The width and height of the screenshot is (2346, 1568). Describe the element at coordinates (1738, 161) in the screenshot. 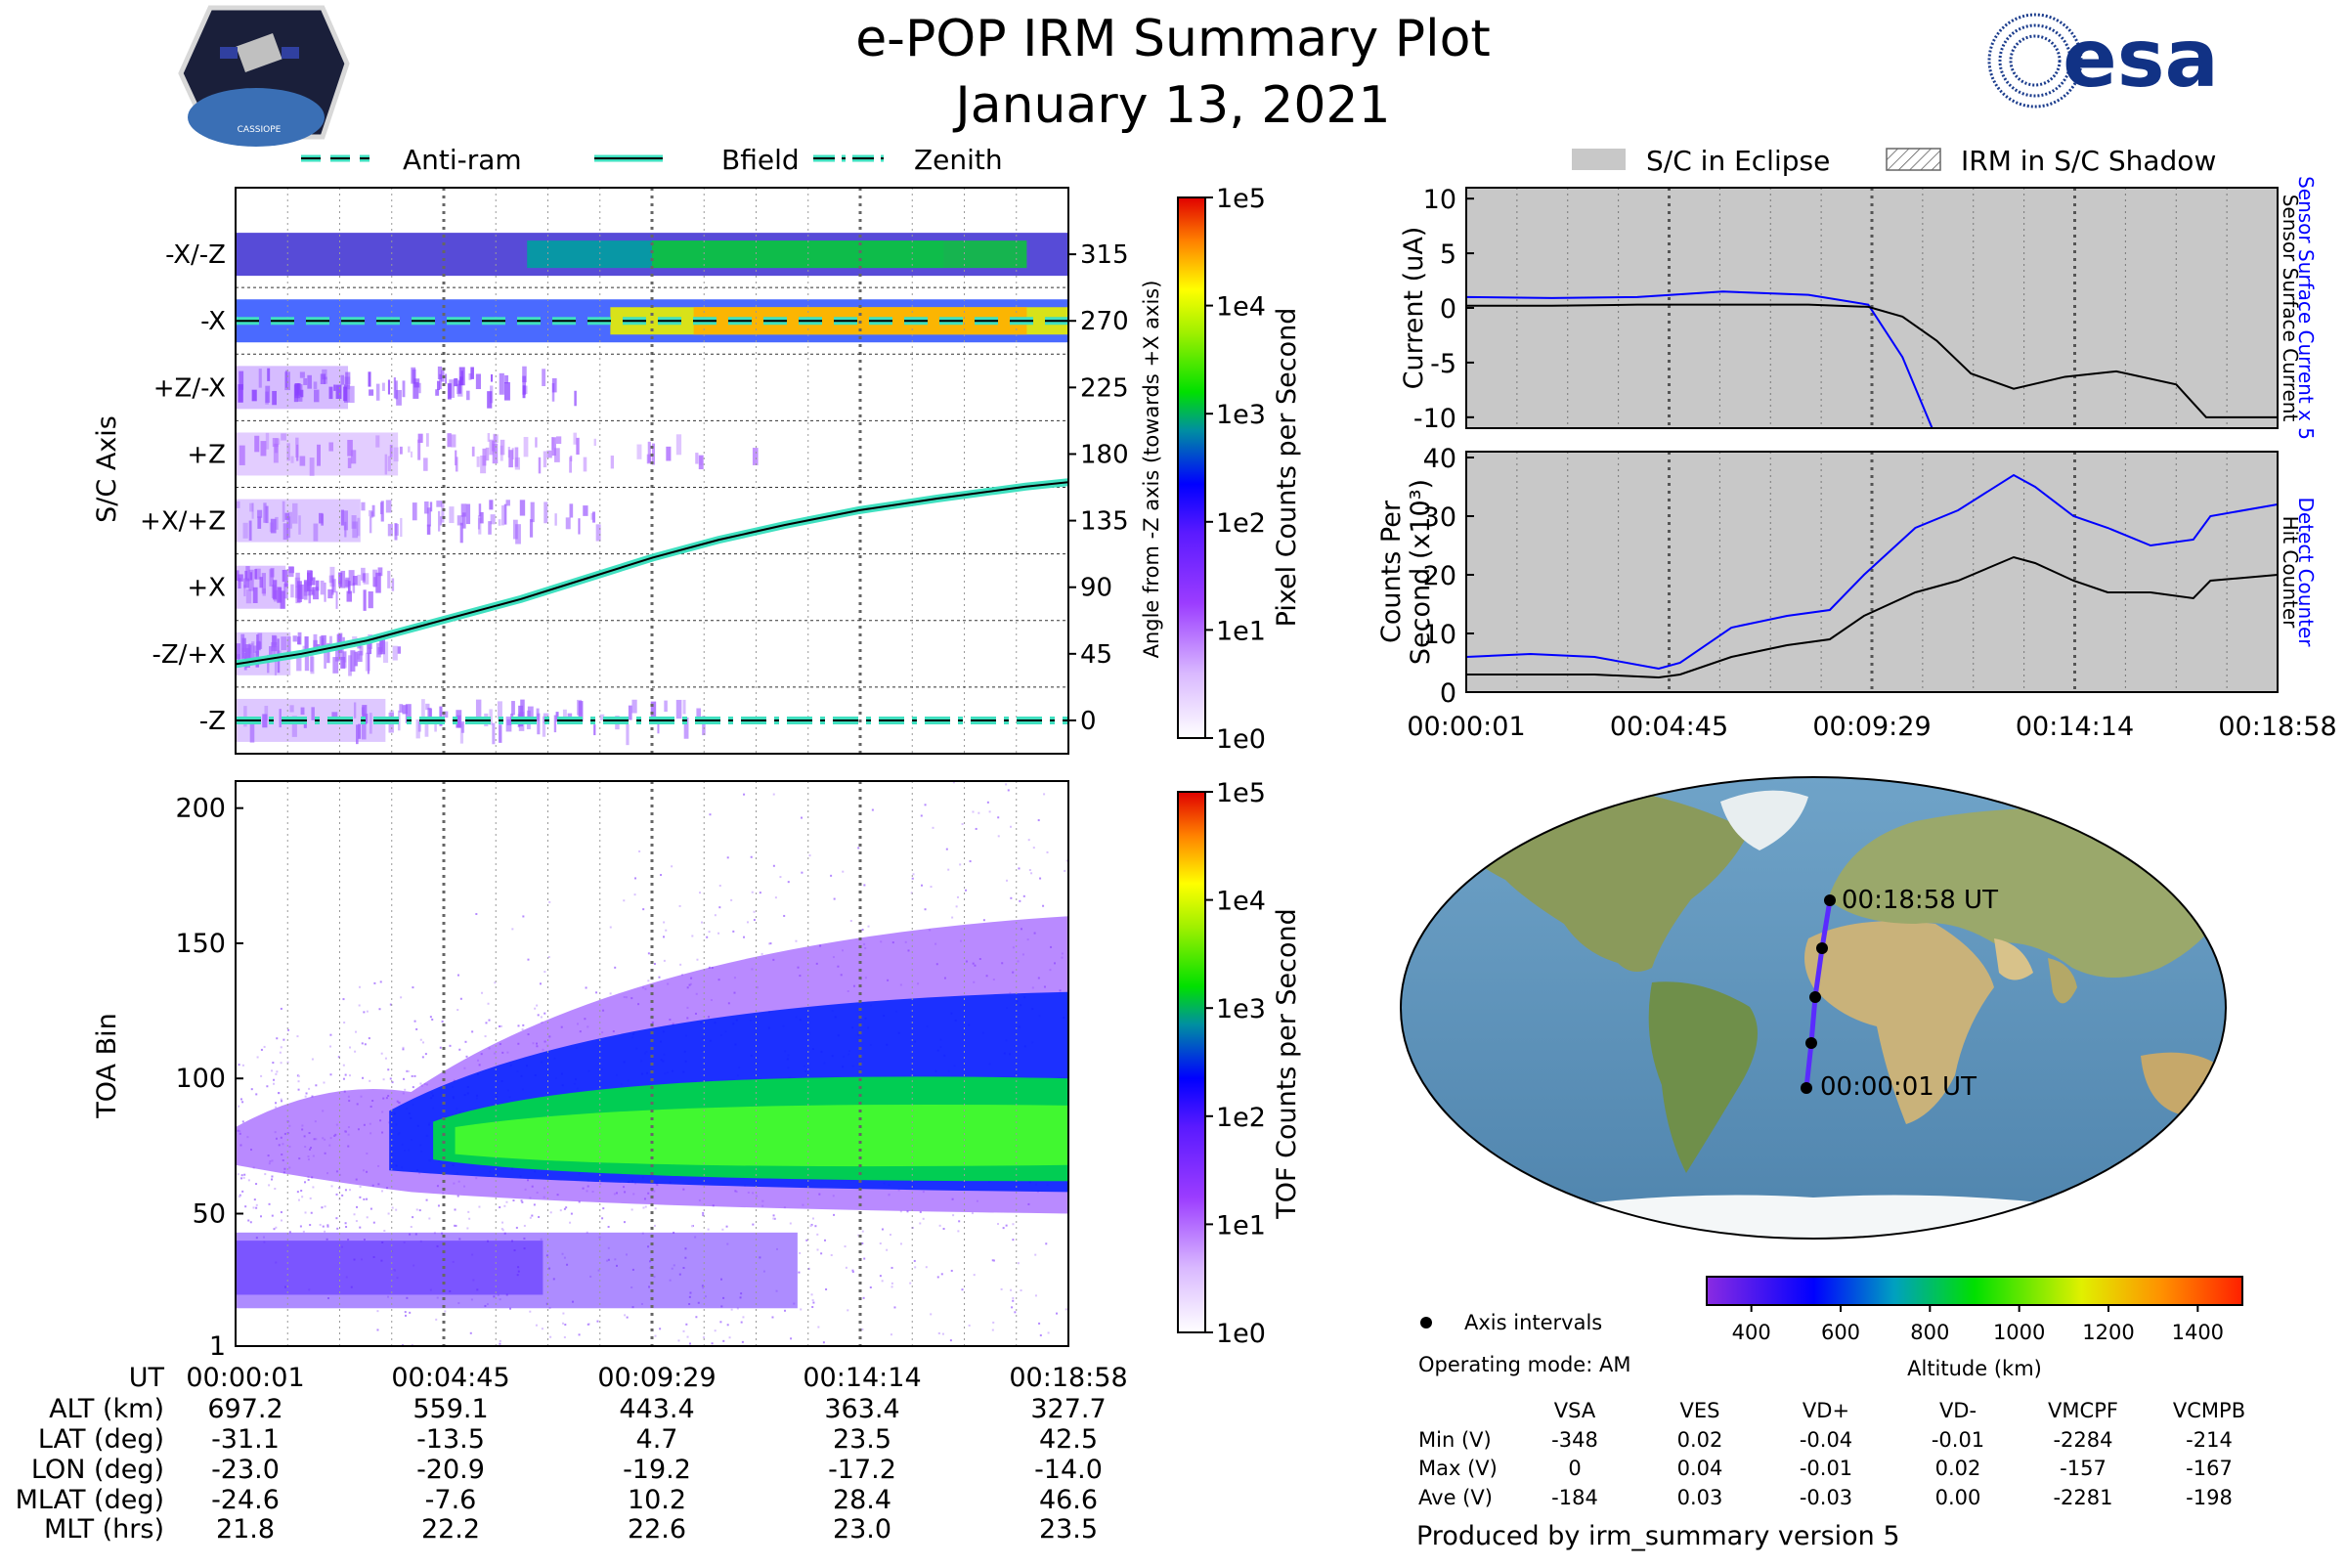

I see `legend-eclipse: S/C in Eclipse` at that location.